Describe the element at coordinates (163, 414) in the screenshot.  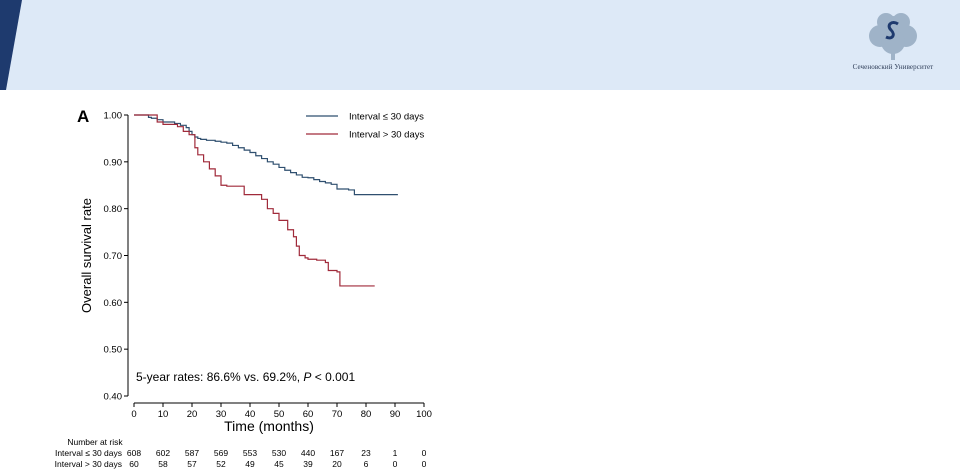
I see `x-tick-label: 10` at that location.